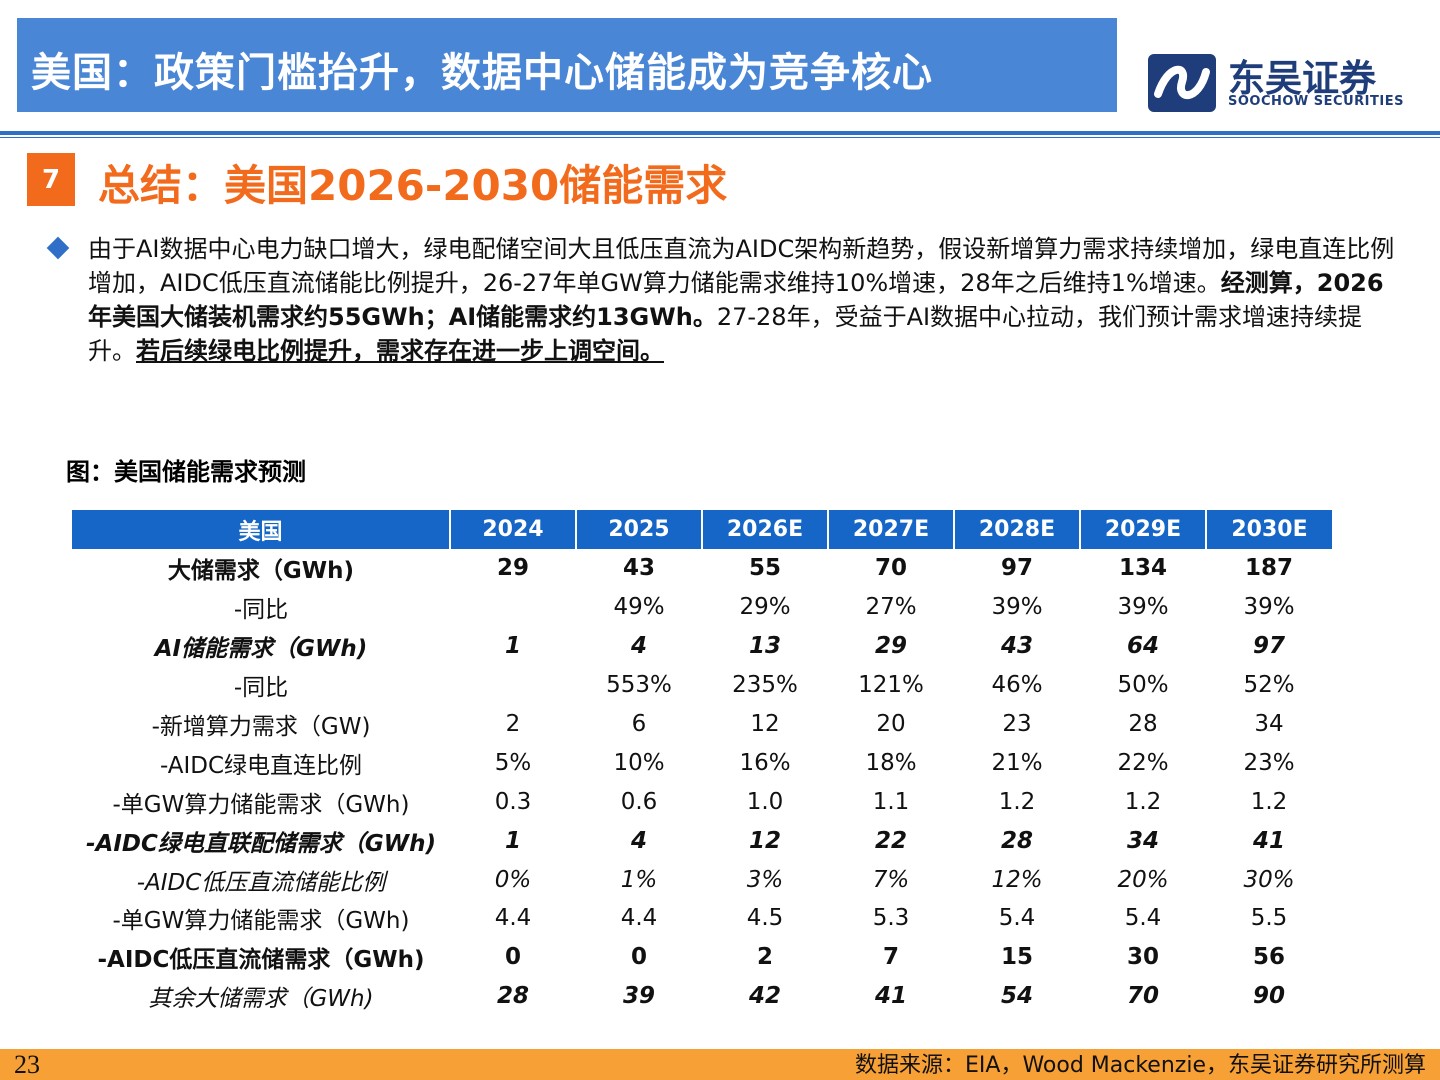 The height and width of the screenshot is (1080, 1440). Describe the element at coordinates (764, 646) in the screenshot. I see `table-cell: 13` at that location.